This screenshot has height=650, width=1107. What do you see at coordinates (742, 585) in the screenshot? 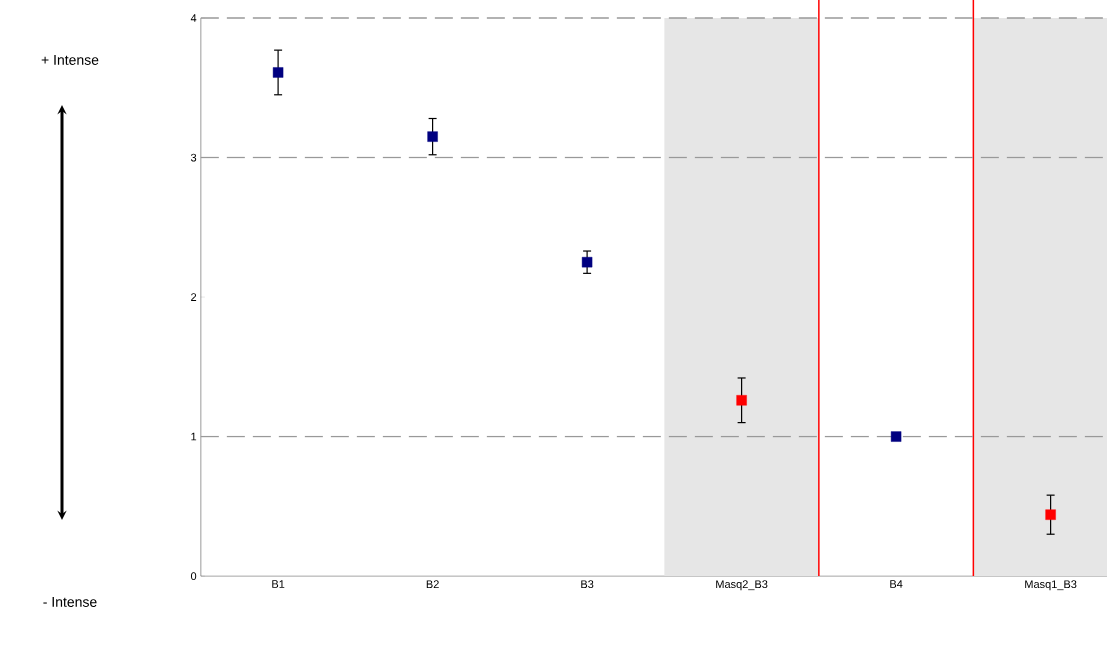
I see `x-tick-label: Masq2_B3` at bounding box center [742, 585].